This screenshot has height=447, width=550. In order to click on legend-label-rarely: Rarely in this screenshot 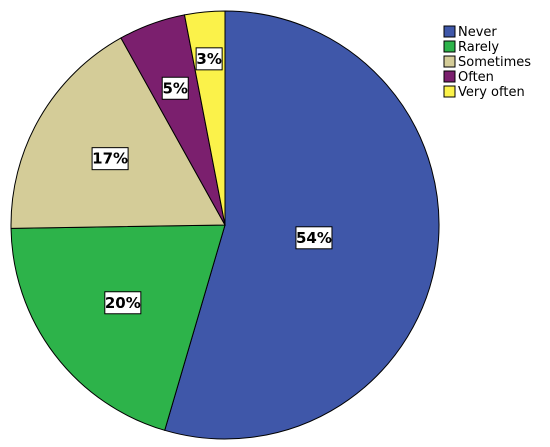, I will do `click(478, 47)`.